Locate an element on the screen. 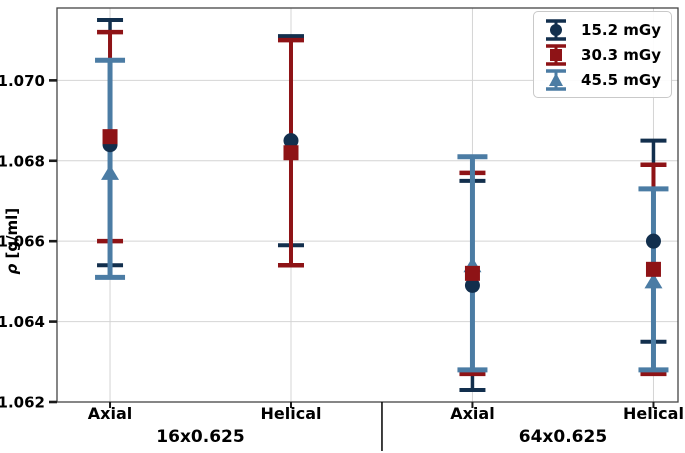 The image size is (685, 453). legend-entry: 15.2 mGy is located at coordinates (601, 29).